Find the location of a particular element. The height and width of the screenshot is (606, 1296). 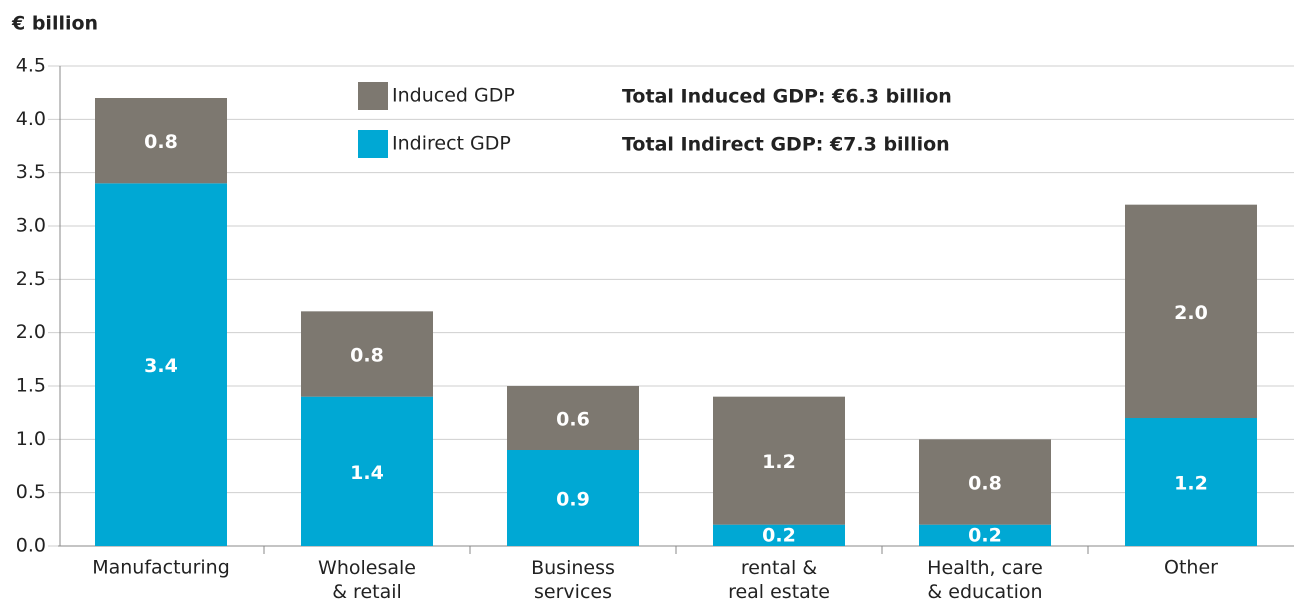

data-label: 1.4 is located at coordinates (367, 473).